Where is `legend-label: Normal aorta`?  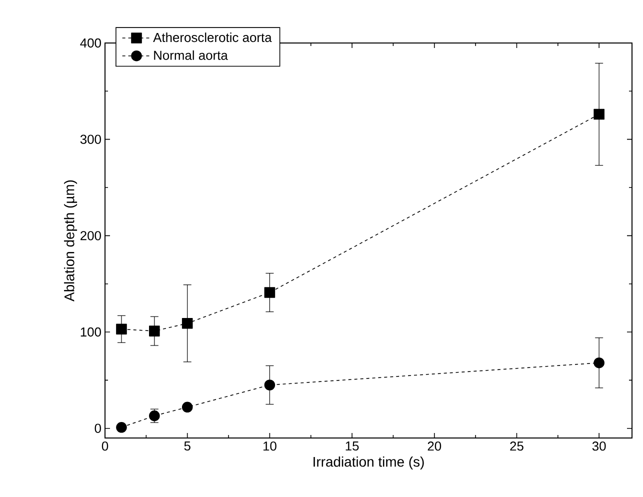
legend-label: Normal aorta is located at coordinates (191, 55).